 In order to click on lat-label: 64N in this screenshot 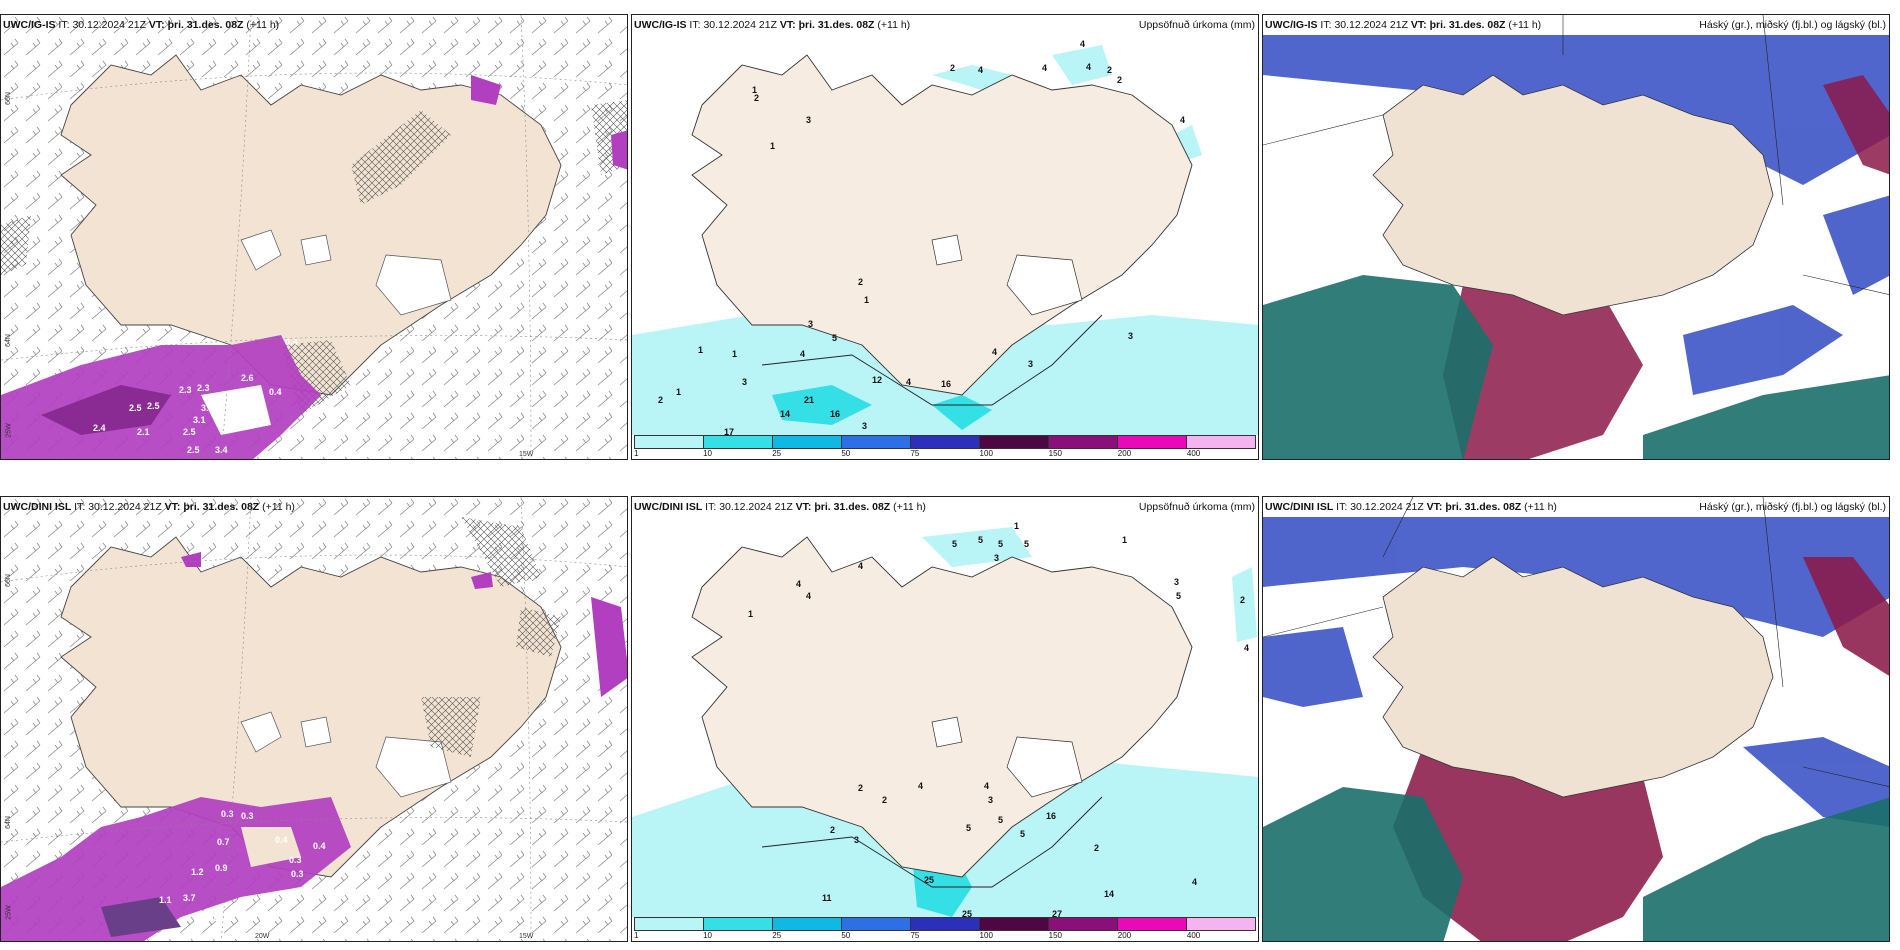, I will do `click(8, 340)`.